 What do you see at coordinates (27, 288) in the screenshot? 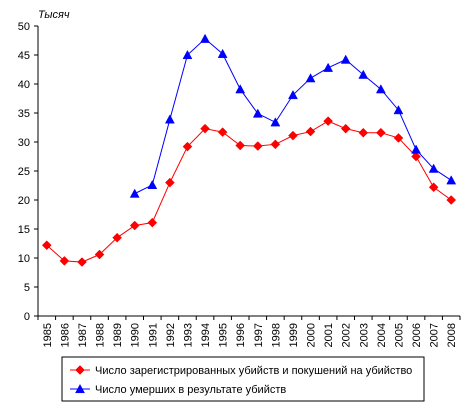
I see `y-tick-label: 5` at bounding box center [27, 288].